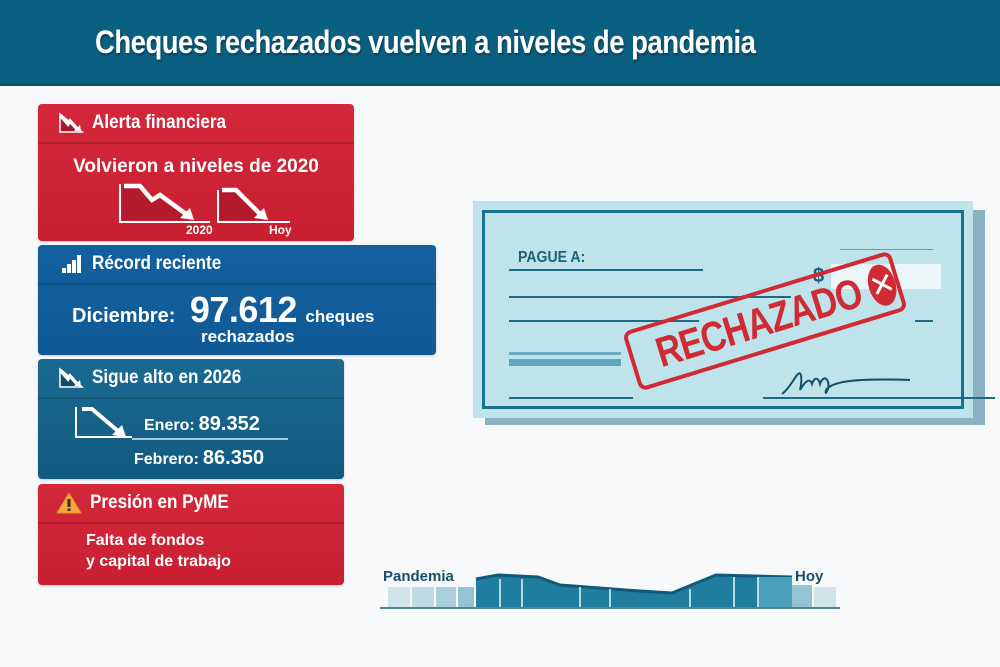 Image resolution: width=1000 pixels, height=667 pixels. I want to click on timeline-label-left: Pandemia, so click(418, 576).